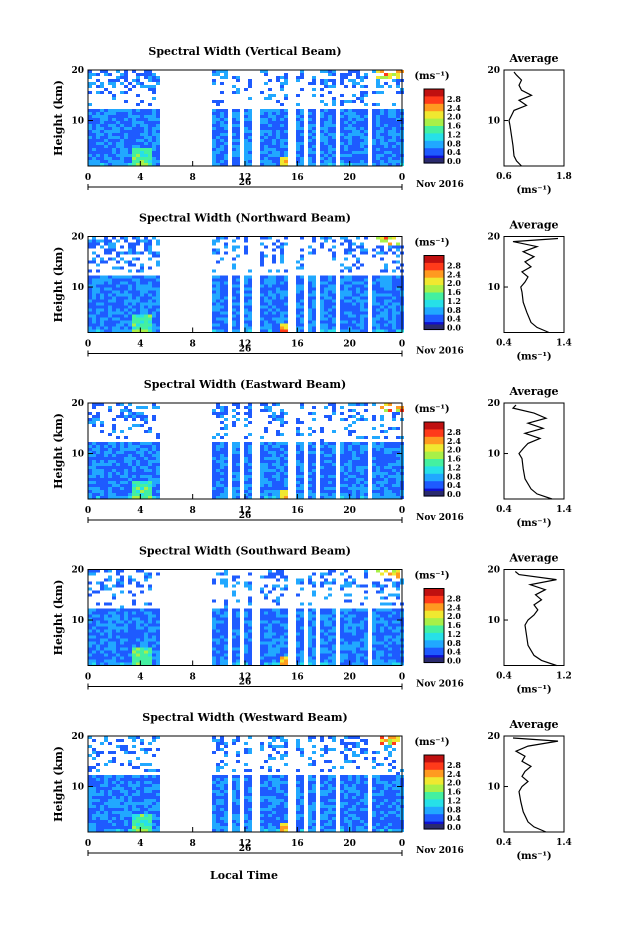  I want to click on avg-y-tick-label: 20, so click(493, 404).